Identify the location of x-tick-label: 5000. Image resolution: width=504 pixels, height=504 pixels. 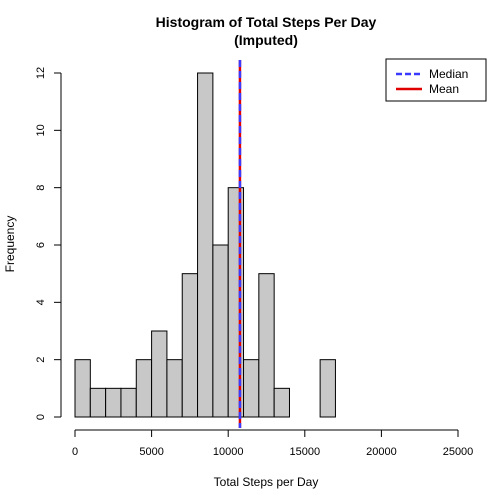
(151, 452).